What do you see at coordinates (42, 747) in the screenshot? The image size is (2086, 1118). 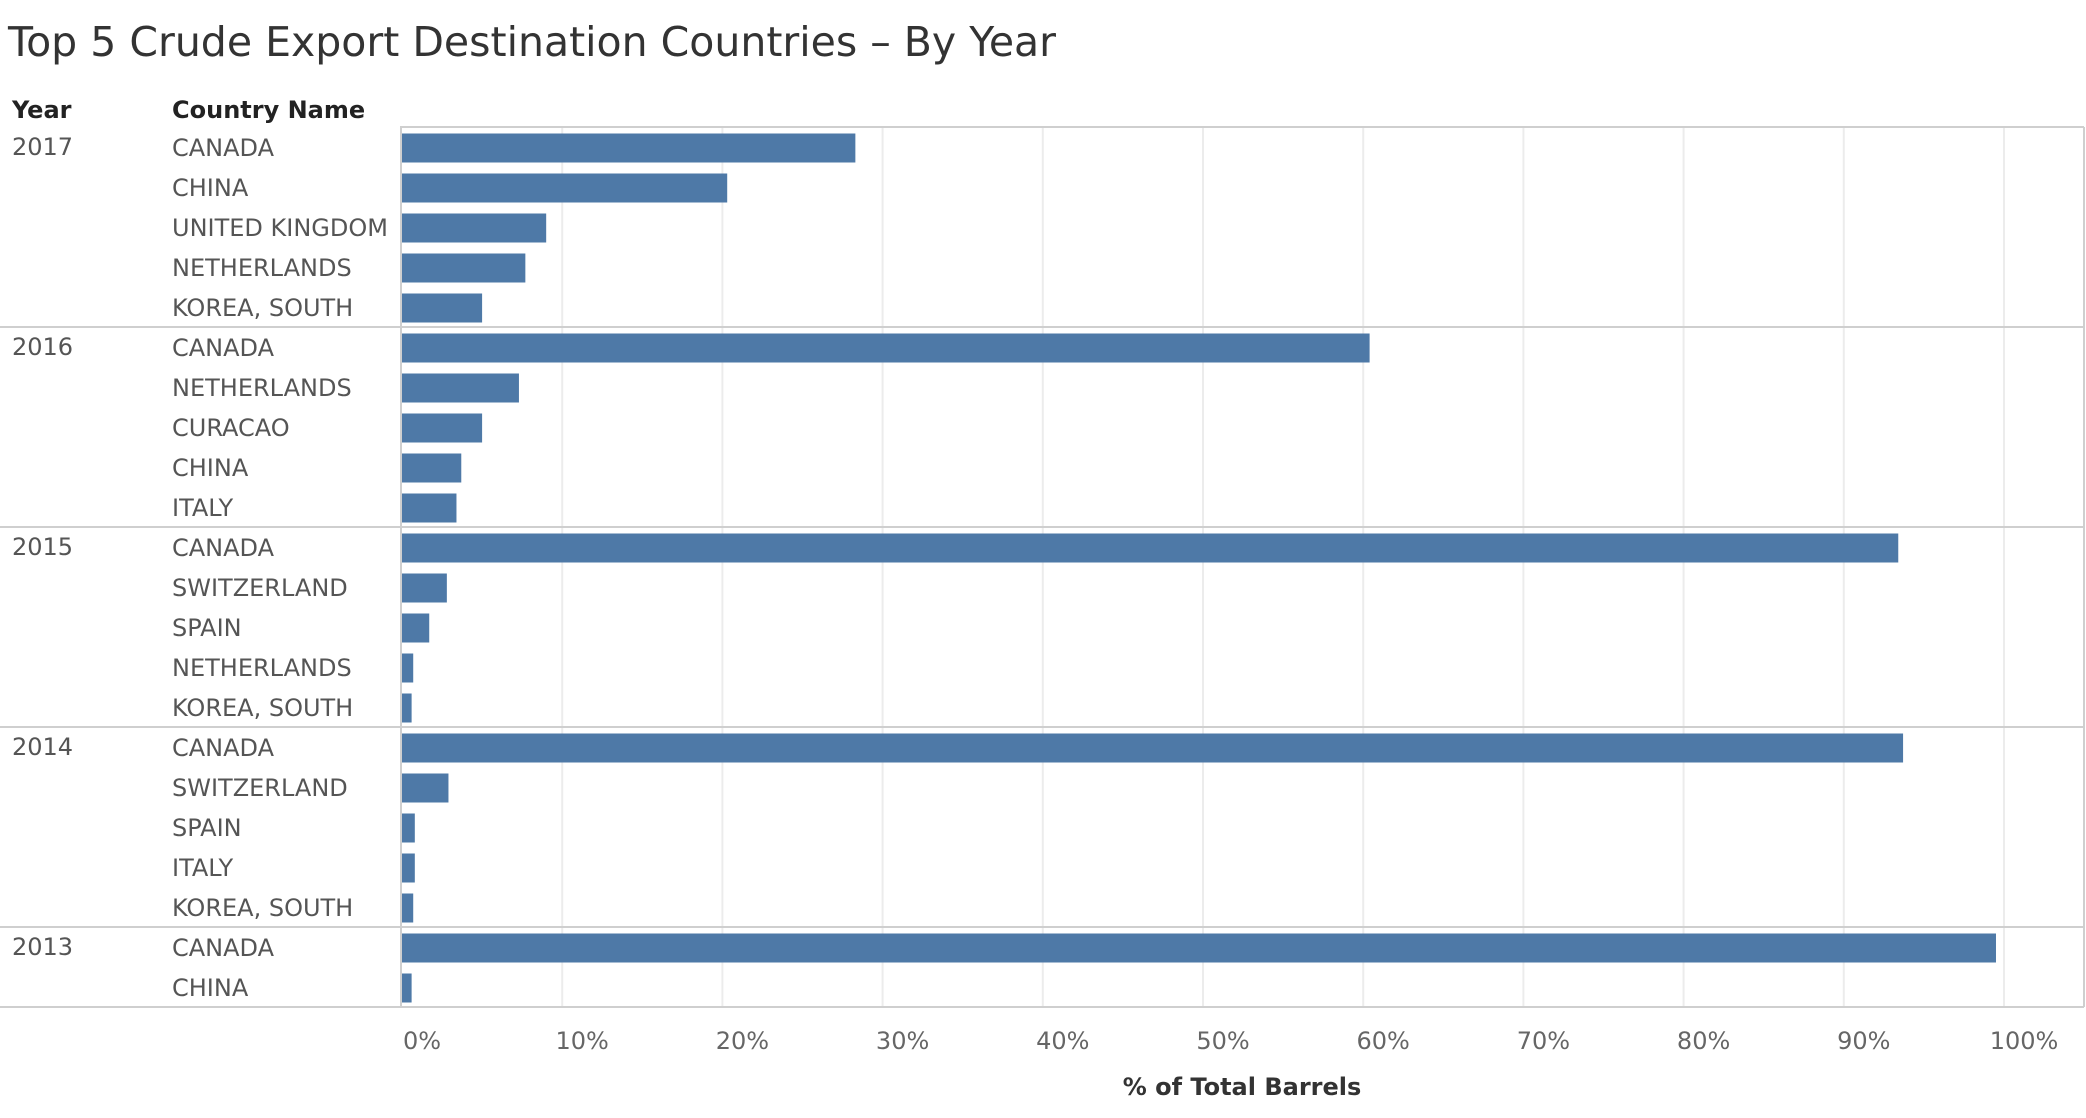 I see `year-label: 2014` at bounding box center [42, 747].